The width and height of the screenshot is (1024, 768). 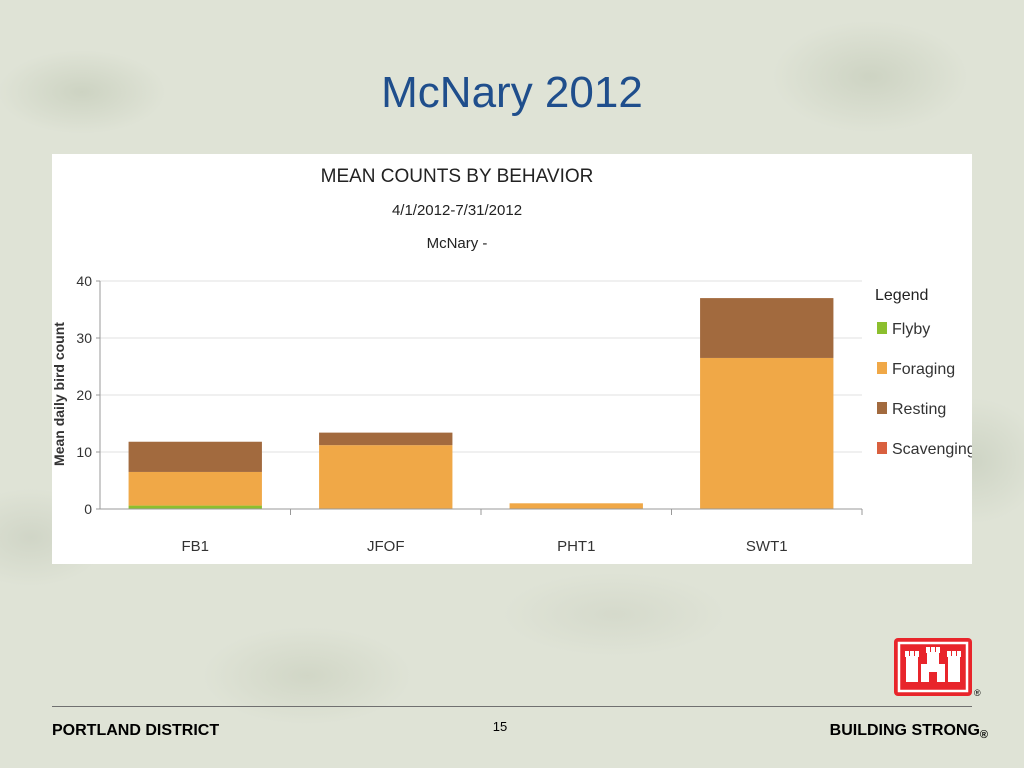 What do you see at coordinates (919, 409) in the screenshot?
I see `legend-label-resting: Resting` at bounding box center [919, 409].